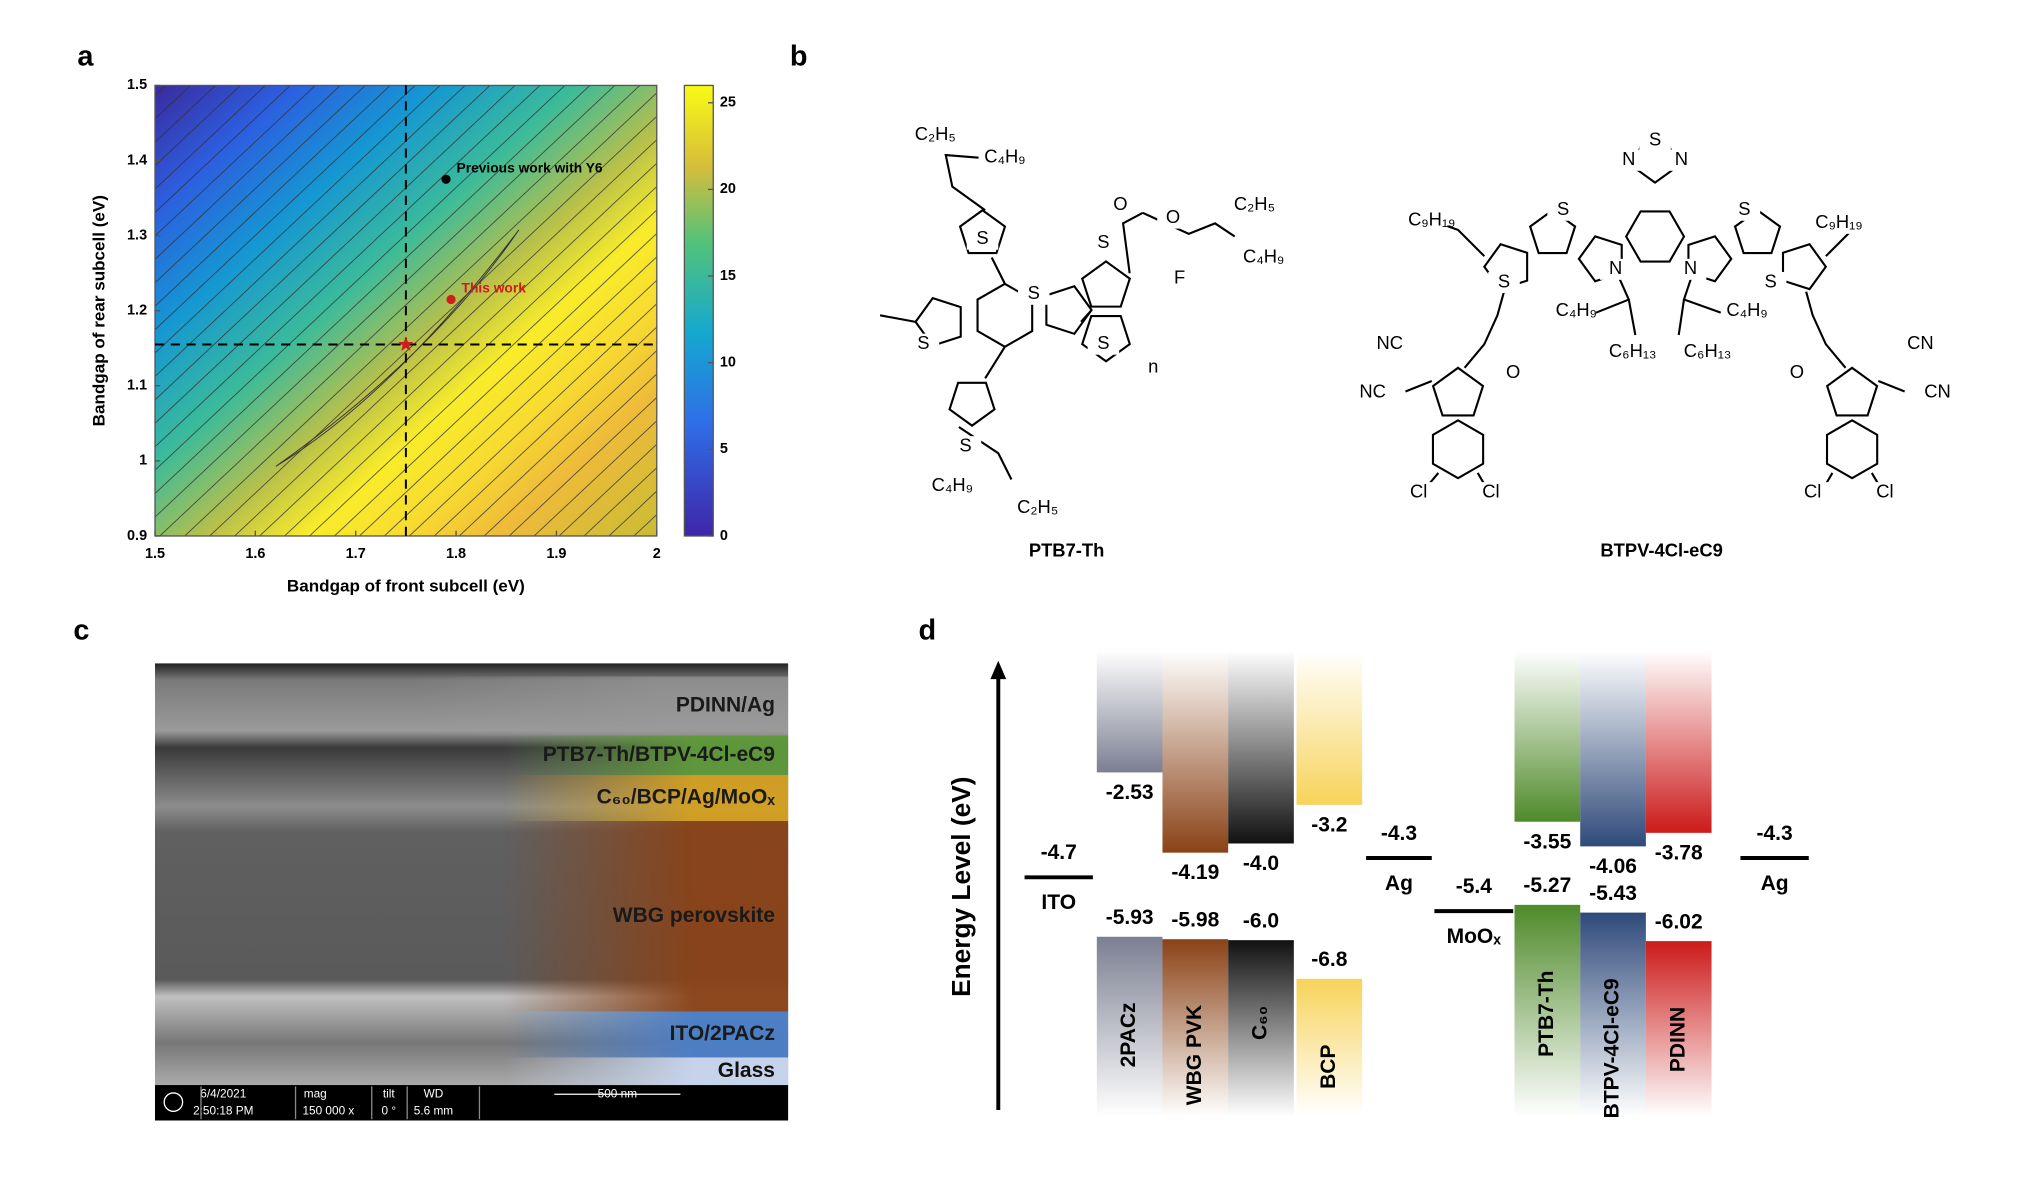 The height and width of the screenshot is (1202, 2036). Describe the element at coordinates (928, 630) in the screenshot. I see `panel-label: d` at that location.